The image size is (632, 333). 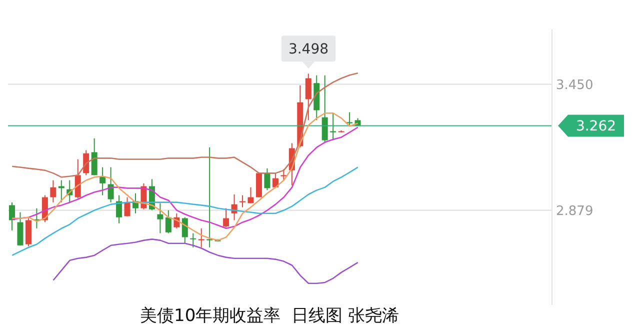 I want to click on y-tick-label: 3.450, so click(x=575, y=85).